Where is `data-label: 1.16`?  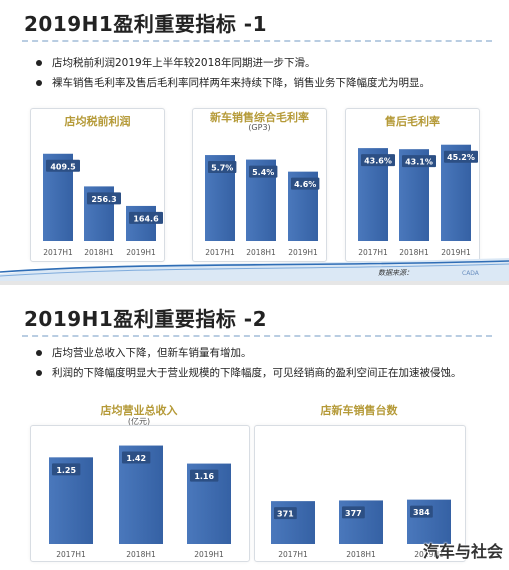
data-label: 1.16 is located at coordinates (204, 476).